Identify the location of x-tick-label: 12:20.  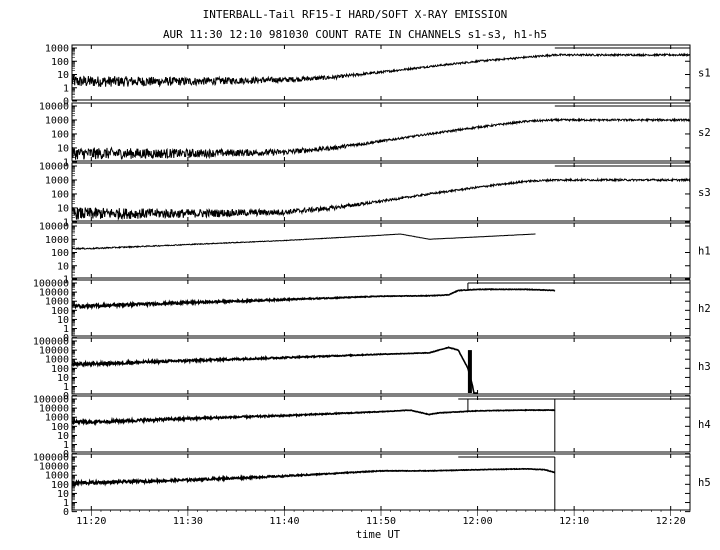
(671, 521).